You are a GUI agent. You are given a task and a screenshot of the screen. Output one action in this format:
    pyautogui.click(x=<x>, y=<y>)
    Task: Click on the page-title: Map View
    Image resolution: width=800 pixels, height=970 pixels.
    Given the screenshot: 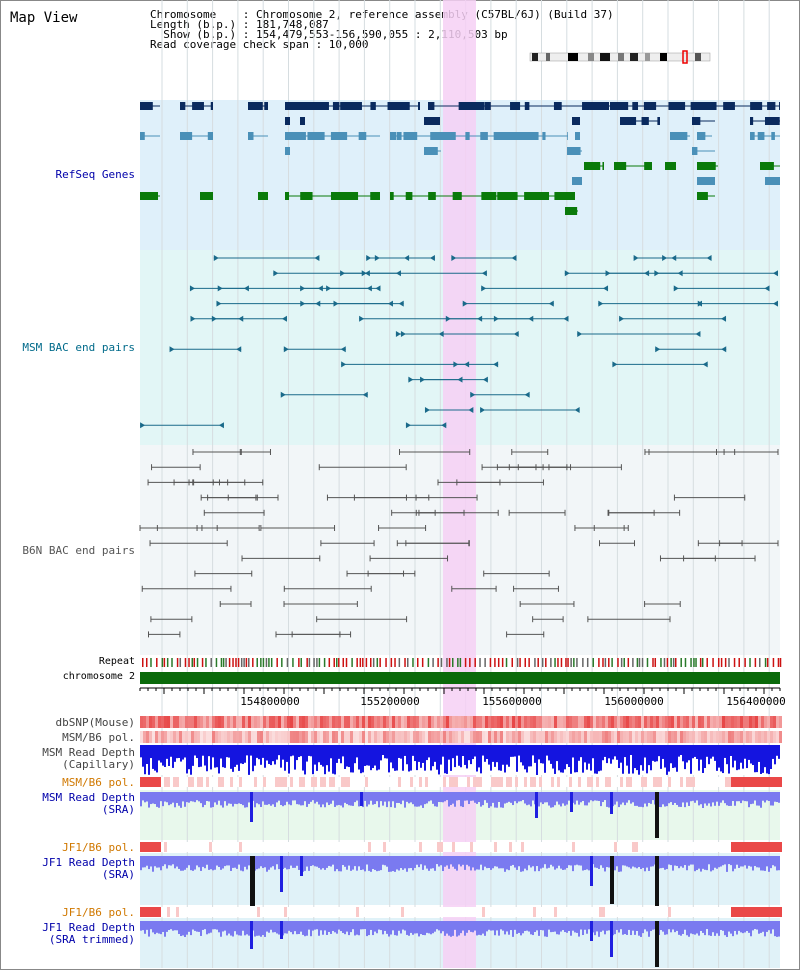 What is the action you would take?
    pyautogui.click(x=44, y=18)
    